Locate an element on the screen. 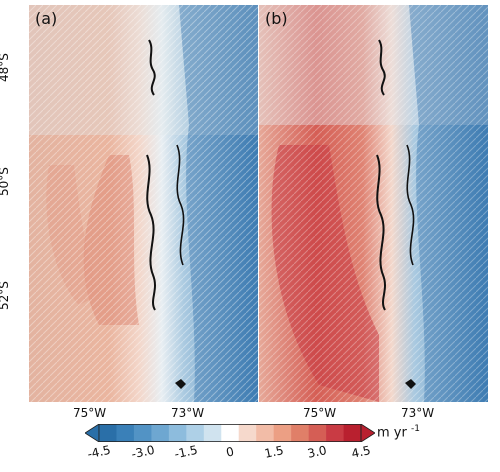 The height and width of the screenshot is (472, 500). colorbar-frame is located at coordinates (230, 433).